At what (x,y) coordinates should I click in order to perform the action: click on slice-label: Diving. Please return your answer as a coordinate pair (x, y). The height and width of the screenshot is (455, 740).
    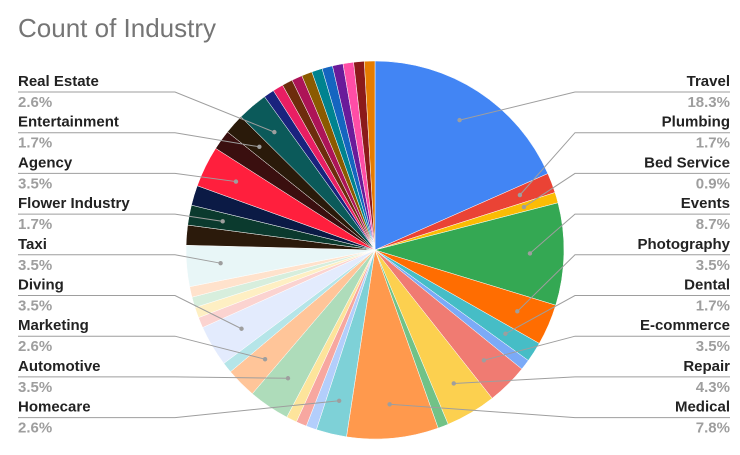
    Looking at the image, I should click on (41, 284).